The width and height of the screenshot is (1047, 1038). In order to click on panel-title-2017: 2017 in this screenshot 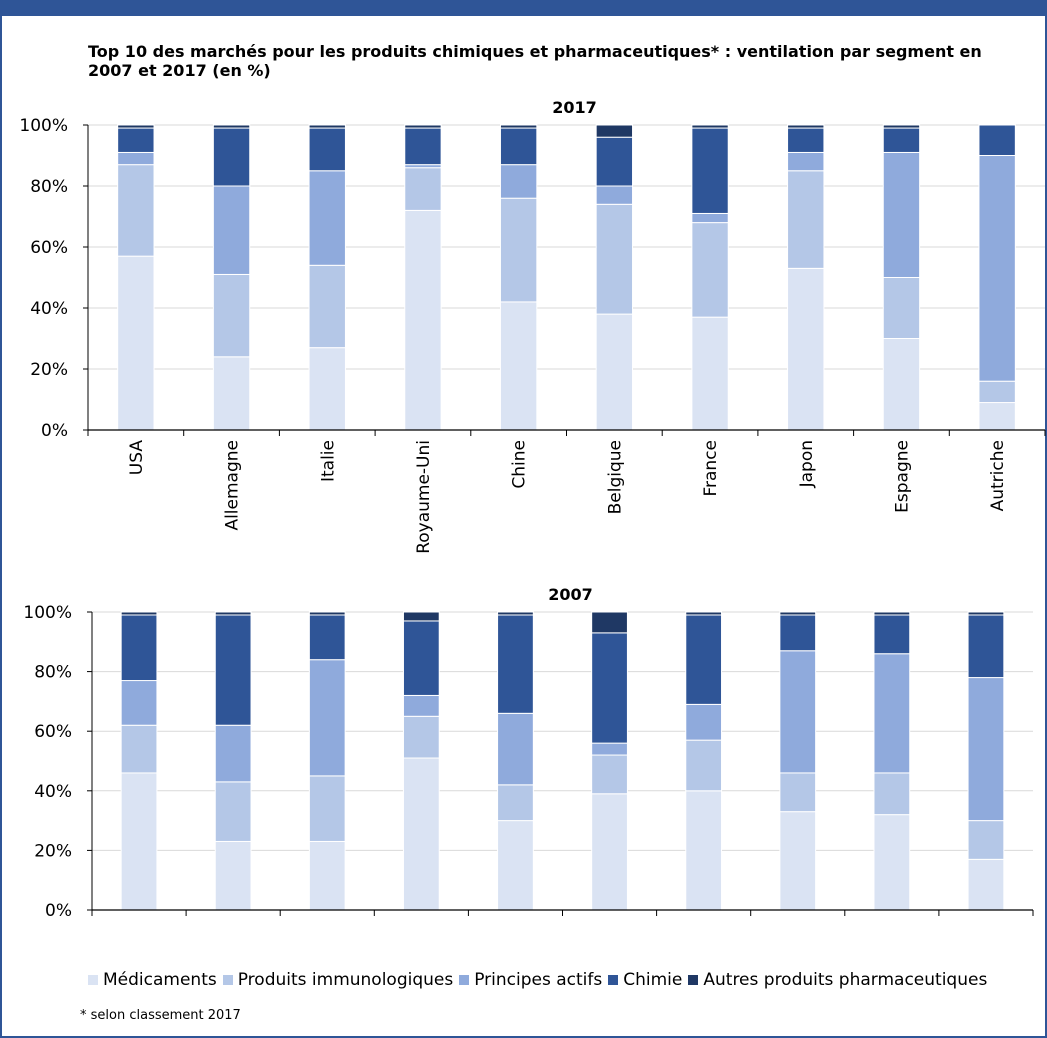, I will do `click(574, 107)`.